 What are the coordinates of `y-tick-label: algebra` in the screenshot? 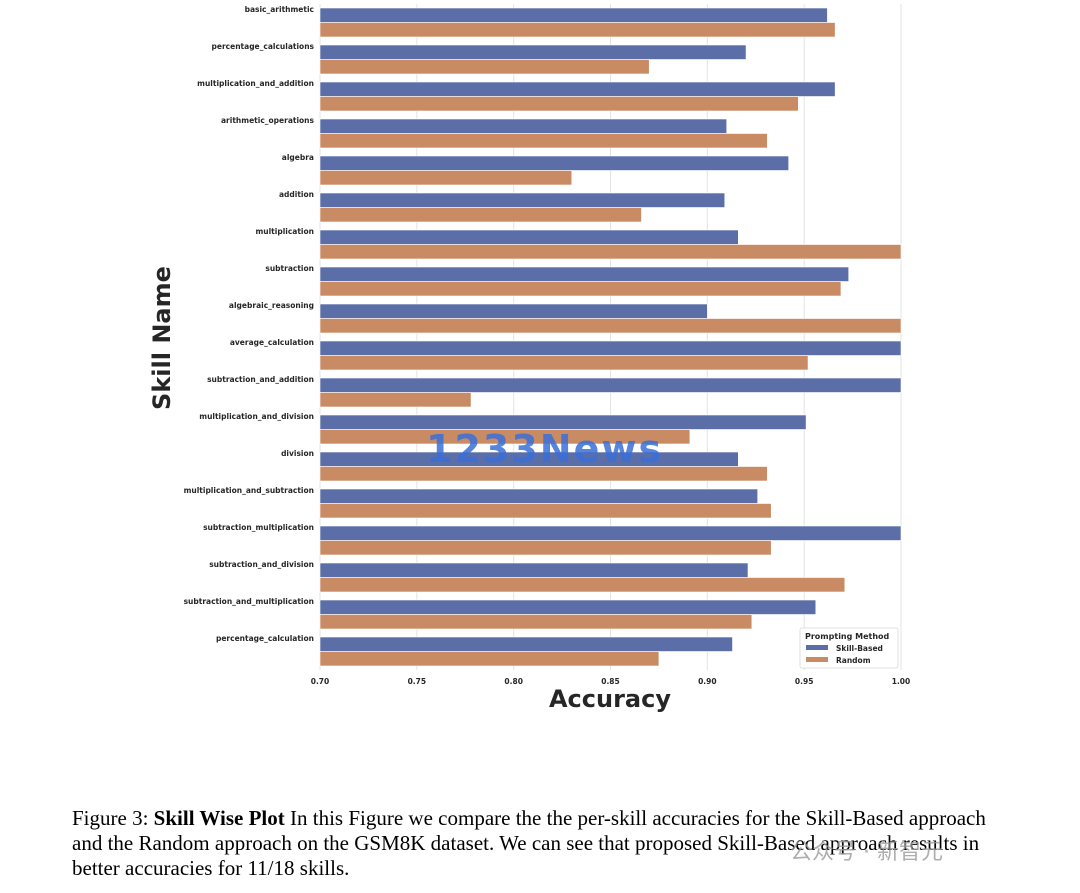 It's located at (298, 157).